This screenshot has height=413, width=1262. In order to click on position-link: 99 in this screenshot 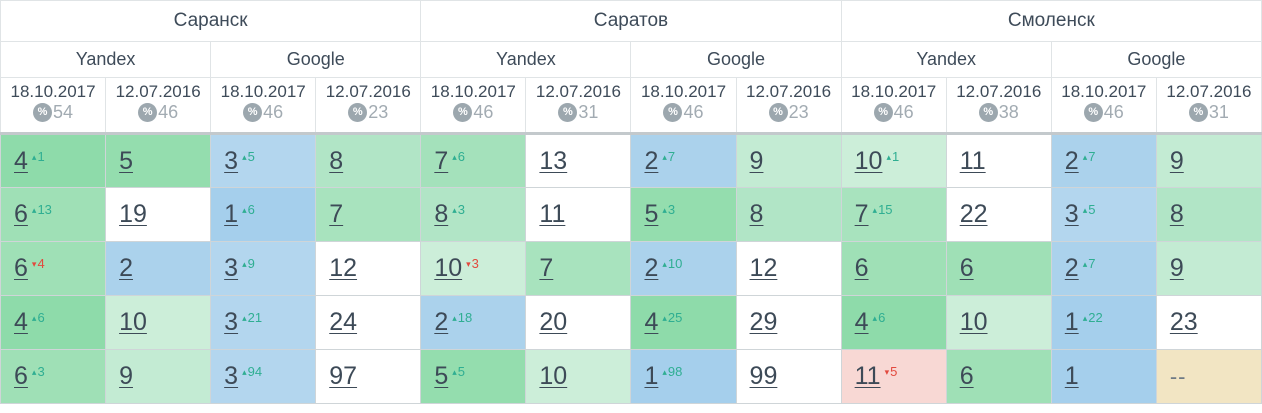, I will do `click(763, 376)`.